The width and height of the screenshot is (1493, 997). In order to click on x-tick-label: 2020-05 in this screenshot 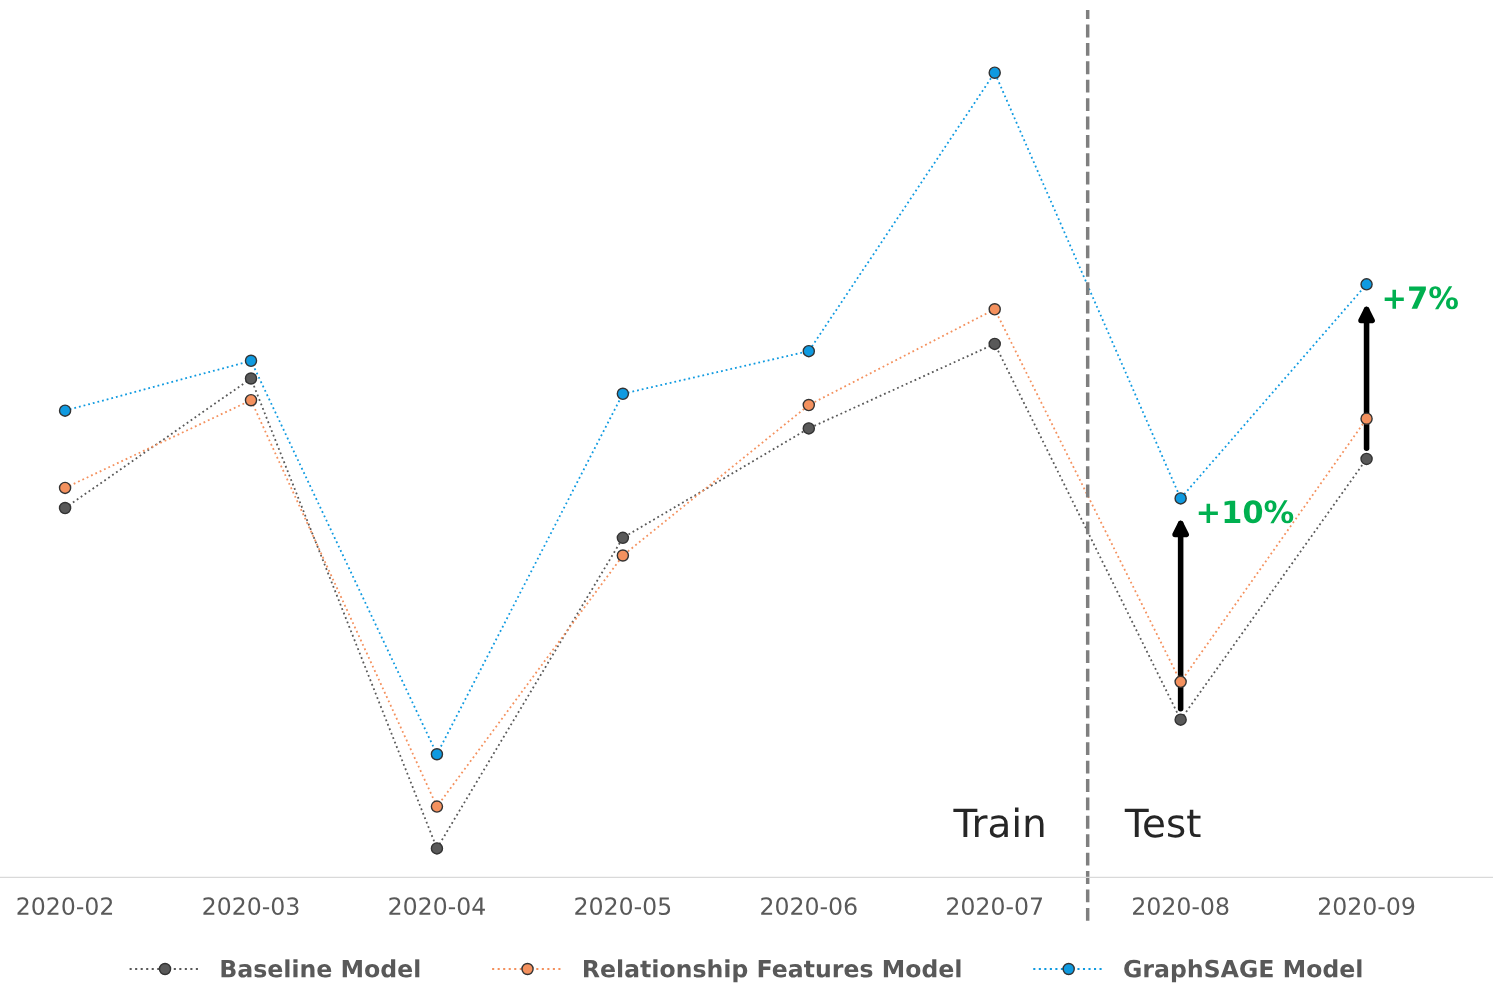, I will do `click(623, 906)`.